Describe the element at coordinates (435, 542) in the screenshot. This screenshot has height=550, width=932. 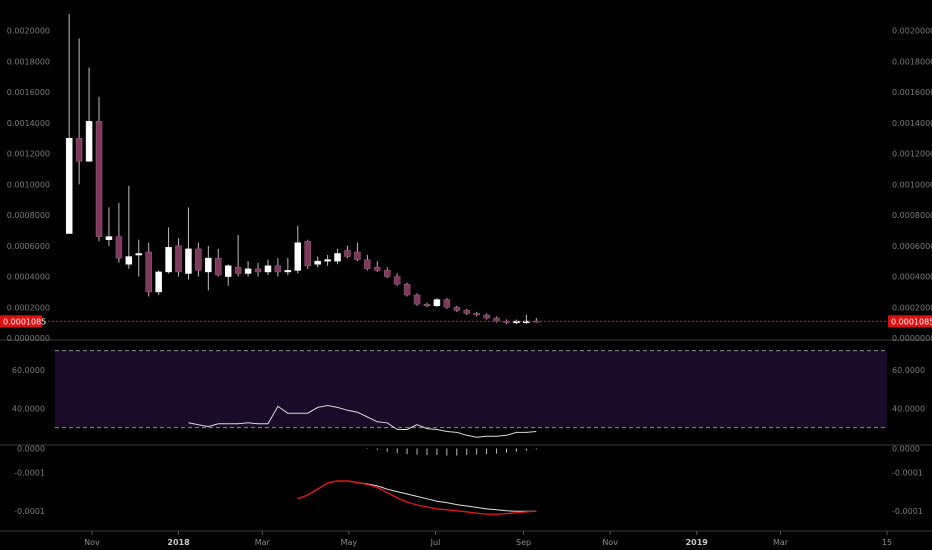
I see `time-axis-label: Jul` at that location.